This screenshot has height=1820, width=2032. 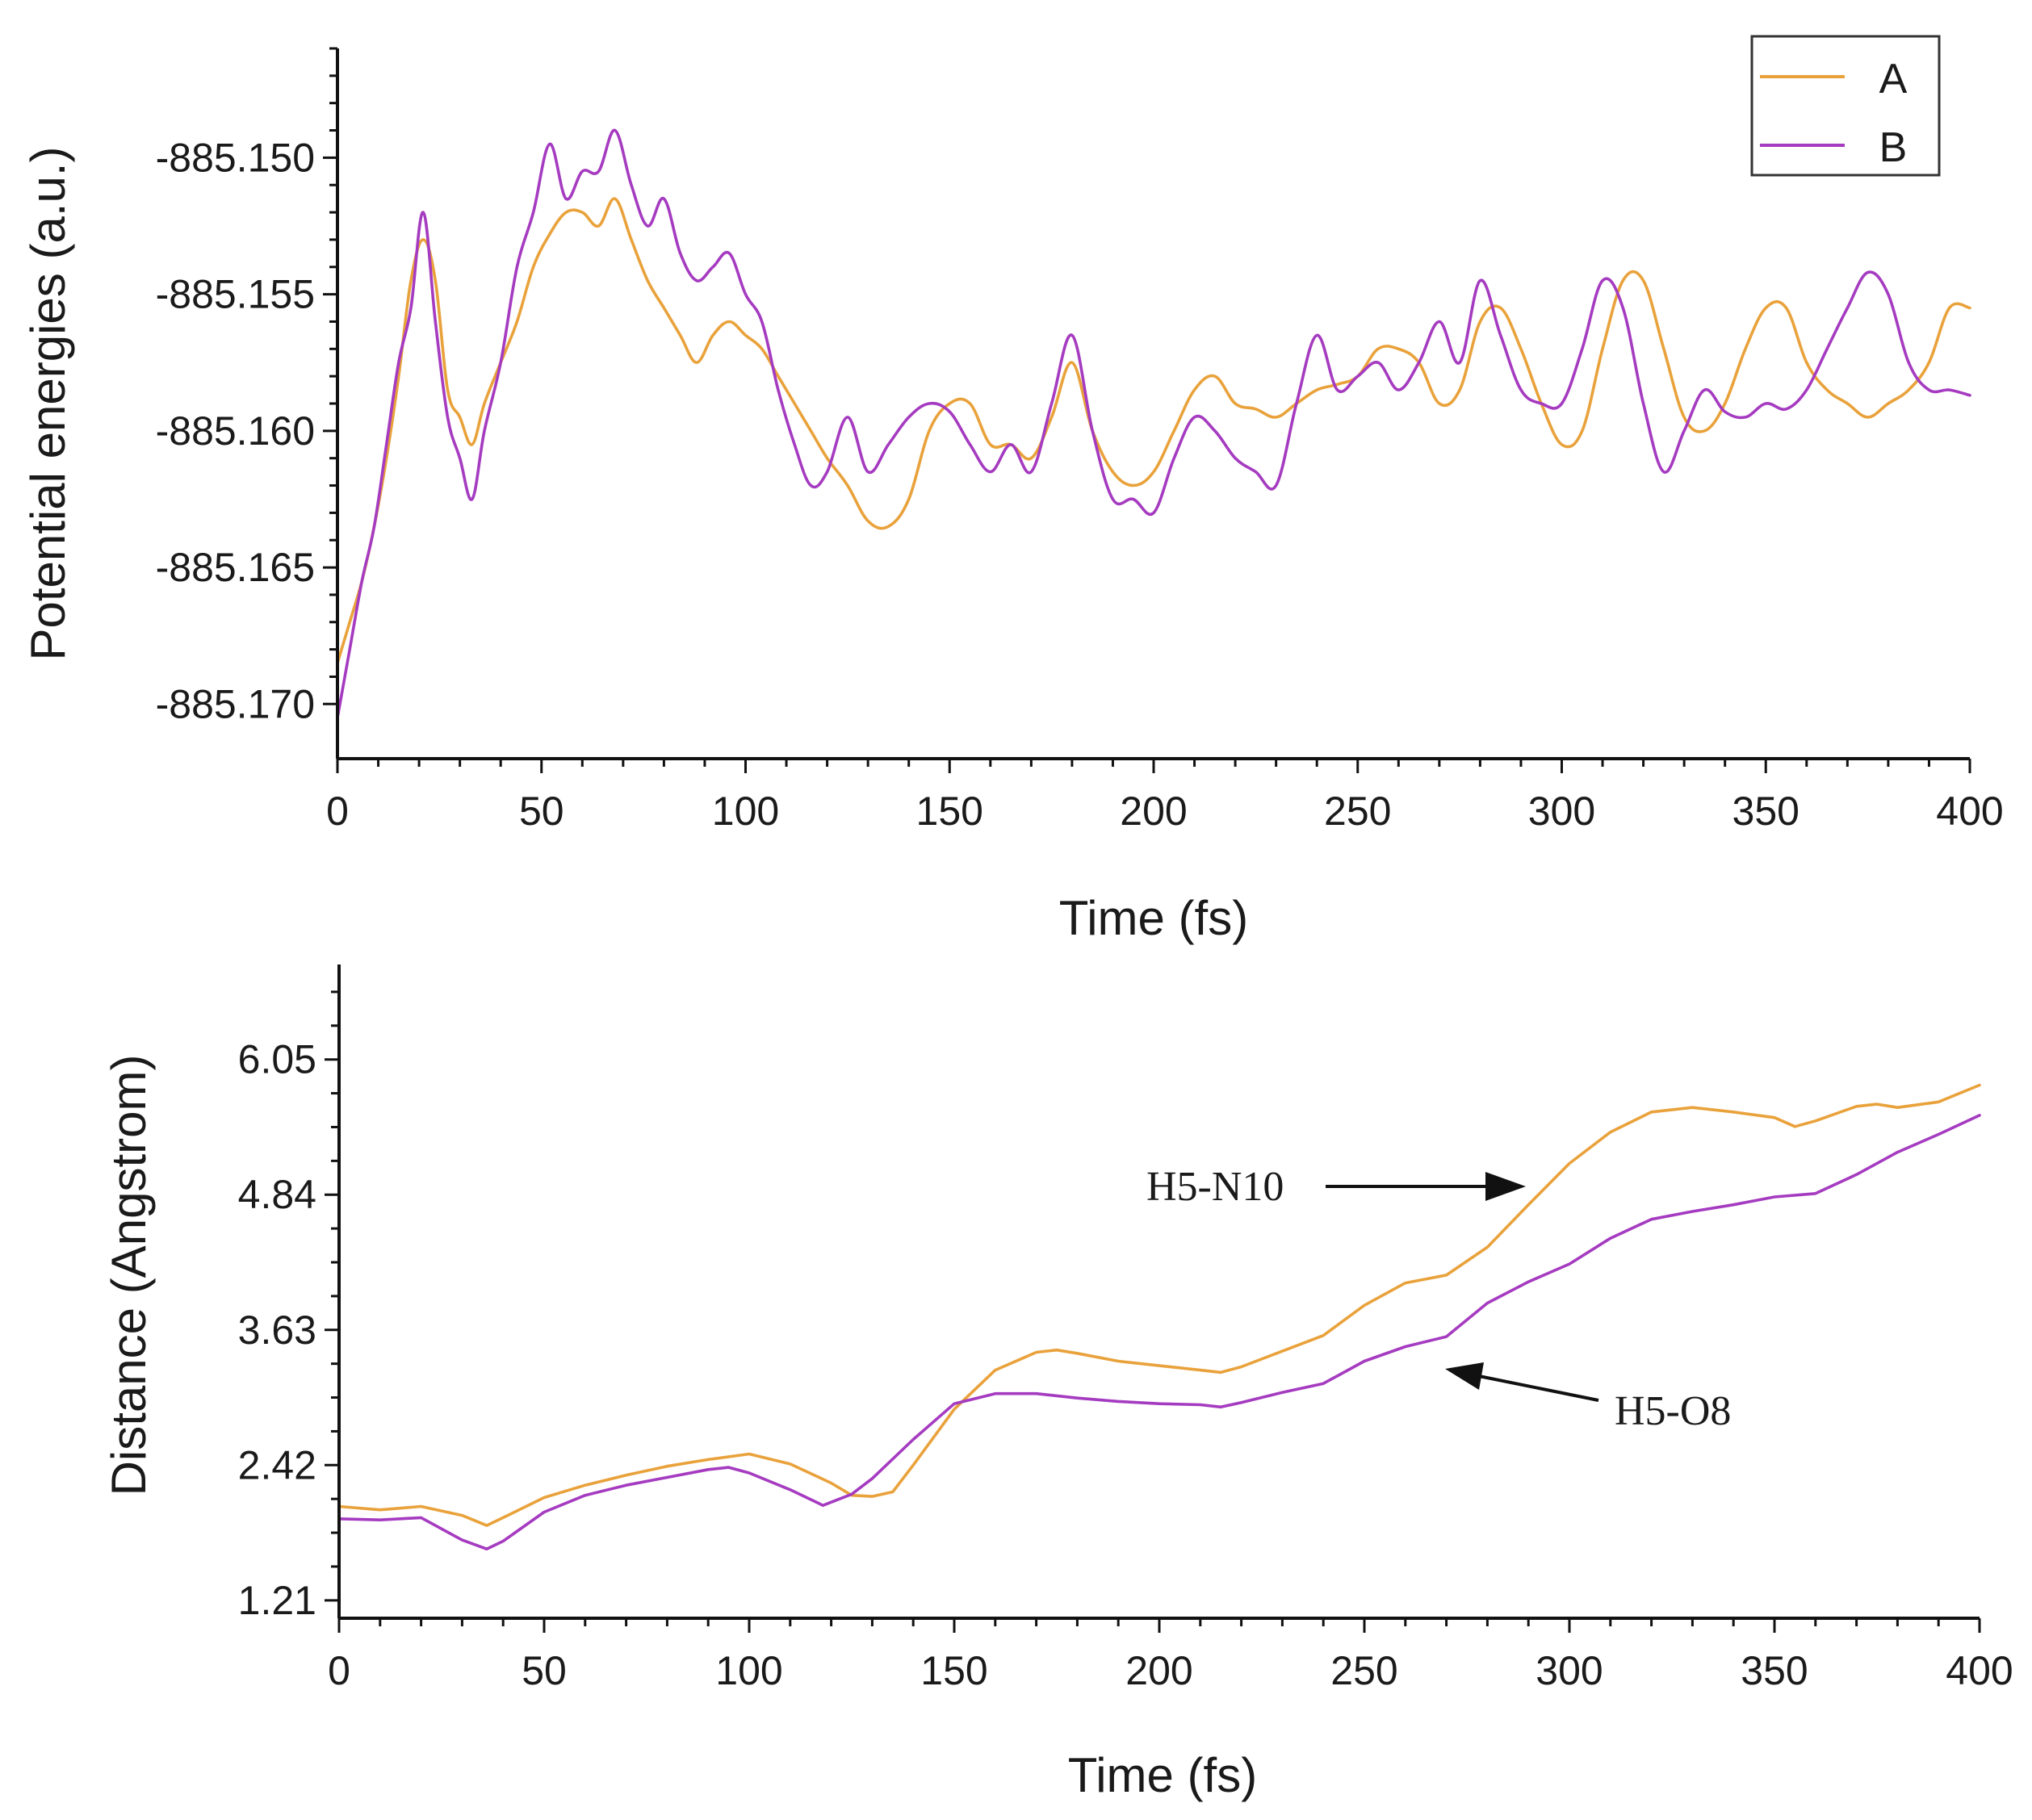 I want to click on annotation-h5-n10-label: H5-N10, so click(x=1215, y=1187).